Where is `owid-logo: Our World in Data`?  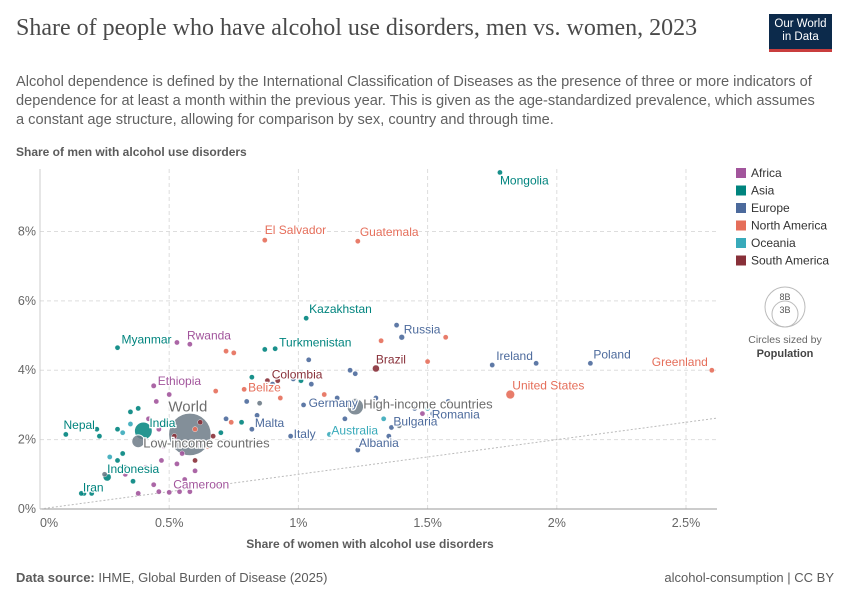
owid-logo: Our World in Data is located at coordinates (800, 33).